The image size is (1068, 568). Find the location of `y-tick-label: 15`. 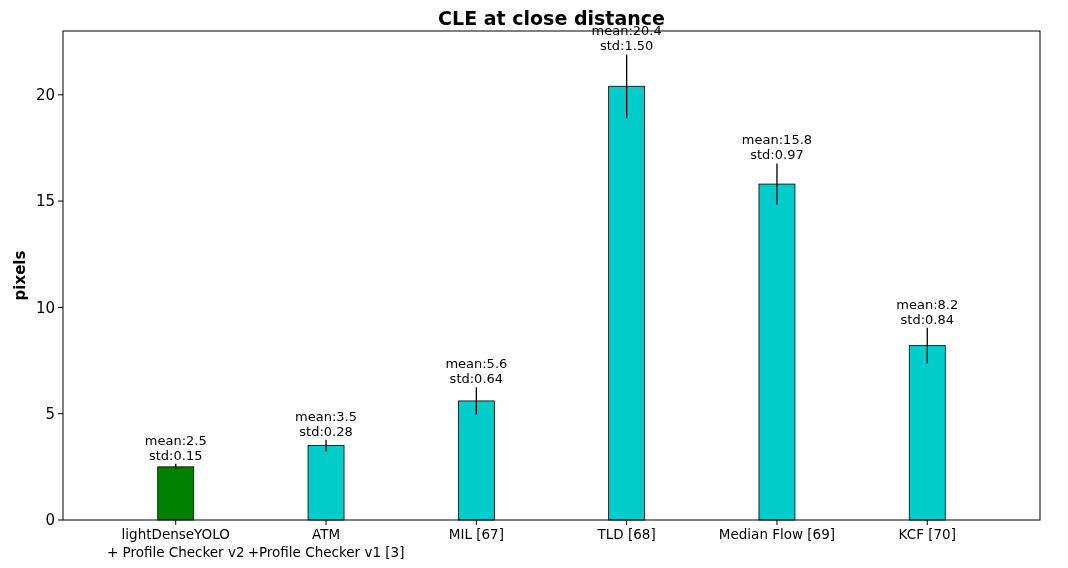

y-tick-label: 15 is located at coordinates (45, 201).